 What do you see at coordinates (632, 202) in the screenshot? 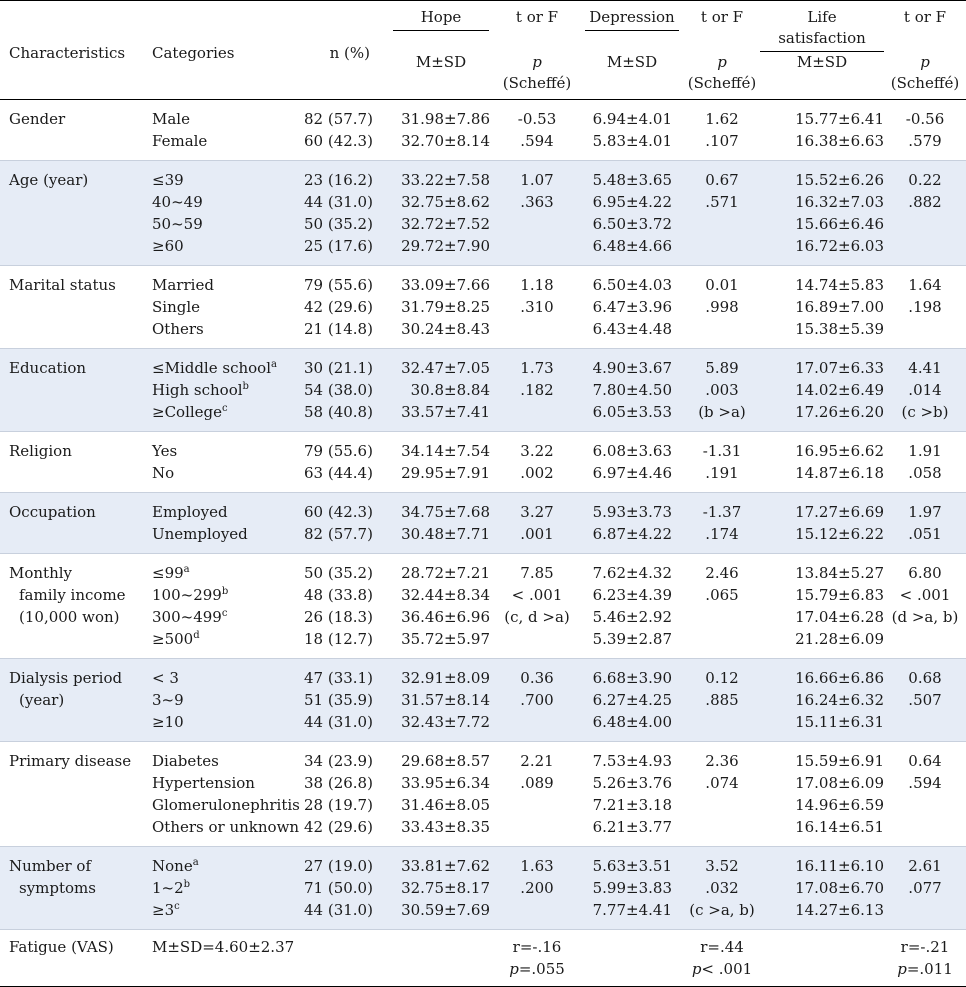
I see `depression-msd-value: 6.95±4.22` at bounding box center [632, 202].